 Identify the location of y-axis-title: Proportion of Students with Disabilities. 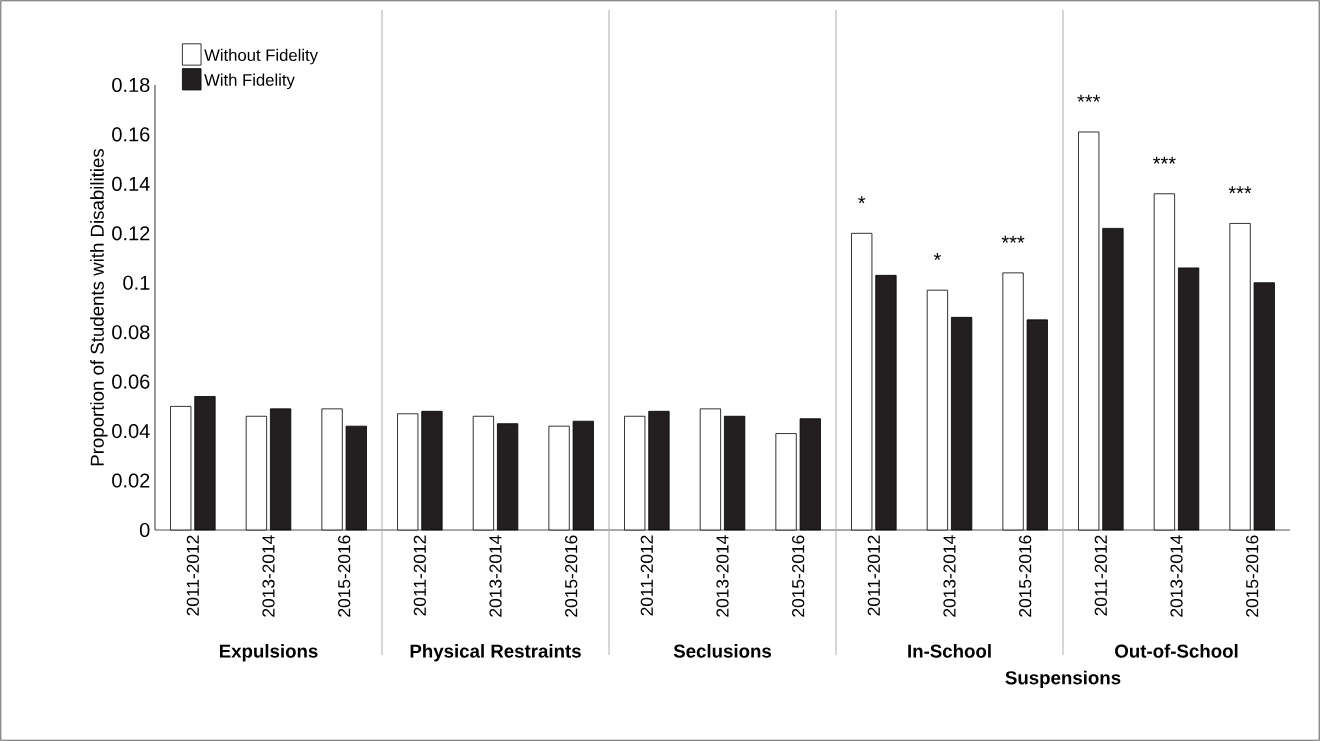
(99, 307).